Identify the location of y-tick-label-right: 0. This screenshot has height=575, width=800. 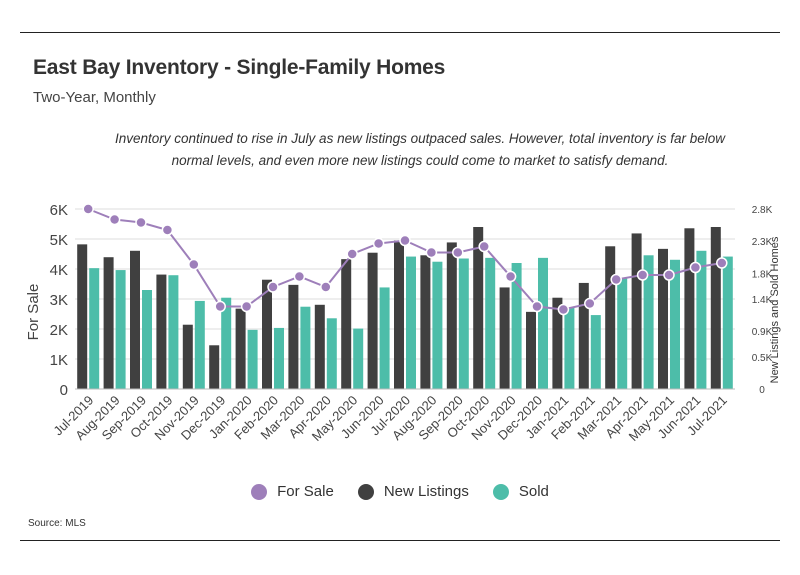
(762, 390).